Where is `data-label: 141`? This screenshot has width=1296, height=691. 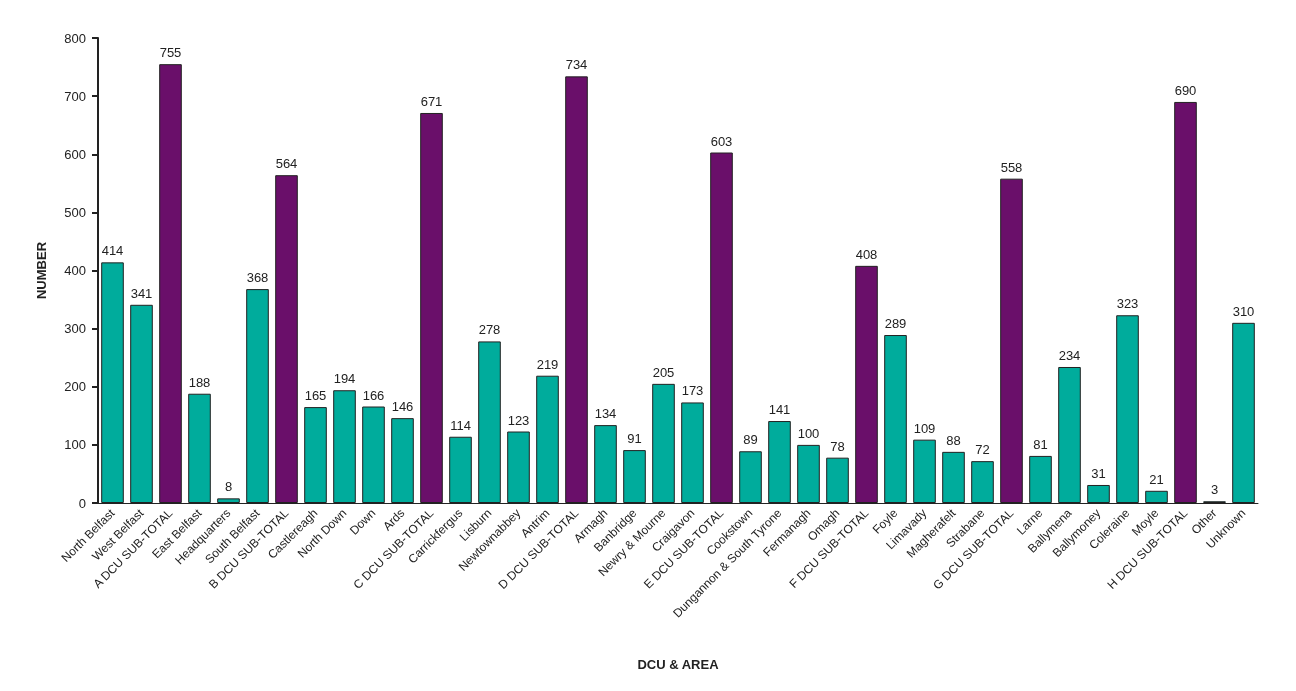 data-label: 141 is located at coordinates (779, 410).